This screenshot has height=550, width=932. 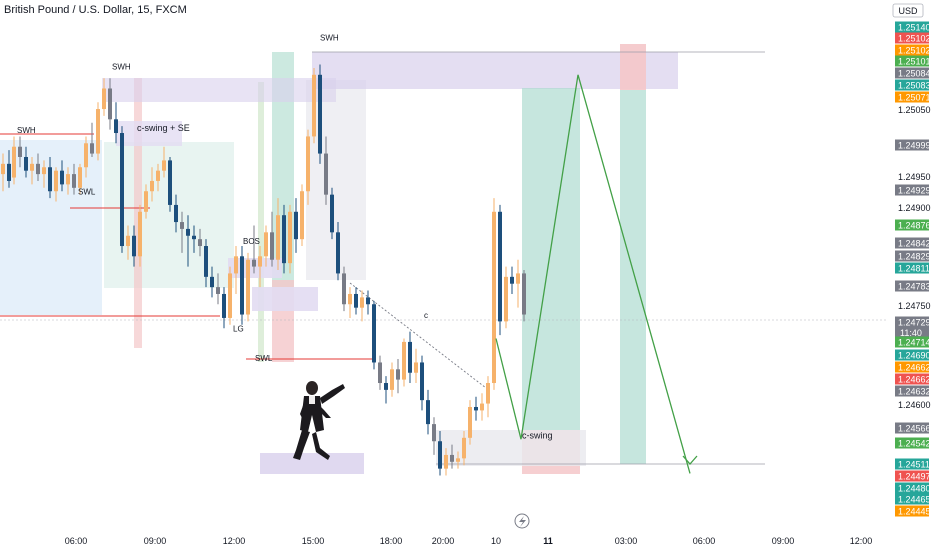 I want to click on x-tick-label: 15:00, so click(x=313, y=541).